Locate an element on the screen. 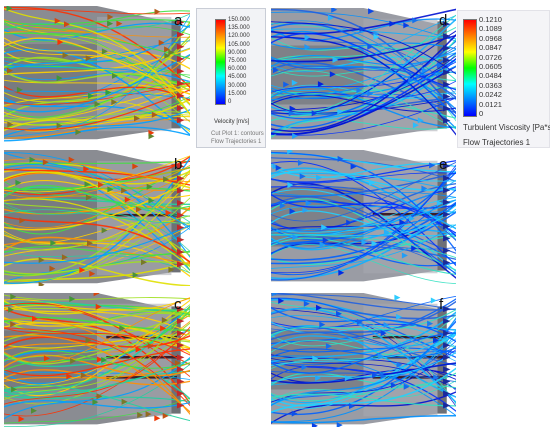 This screenshot has height=435, width=550. flow-scene-d is located at coordinates (363, 75).